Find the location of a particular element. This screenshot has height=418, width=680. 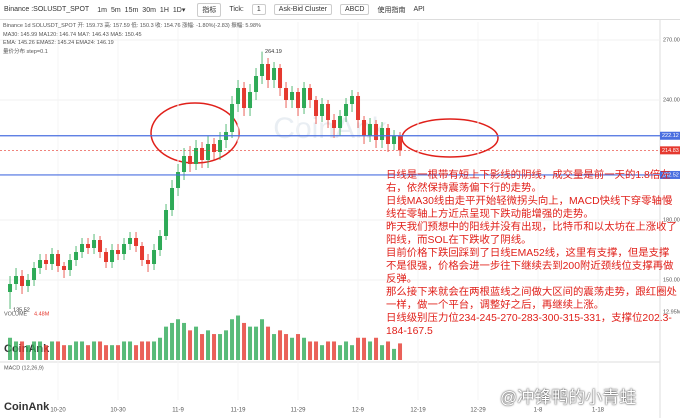

interval: 15m is located at coordinates (131, 10).